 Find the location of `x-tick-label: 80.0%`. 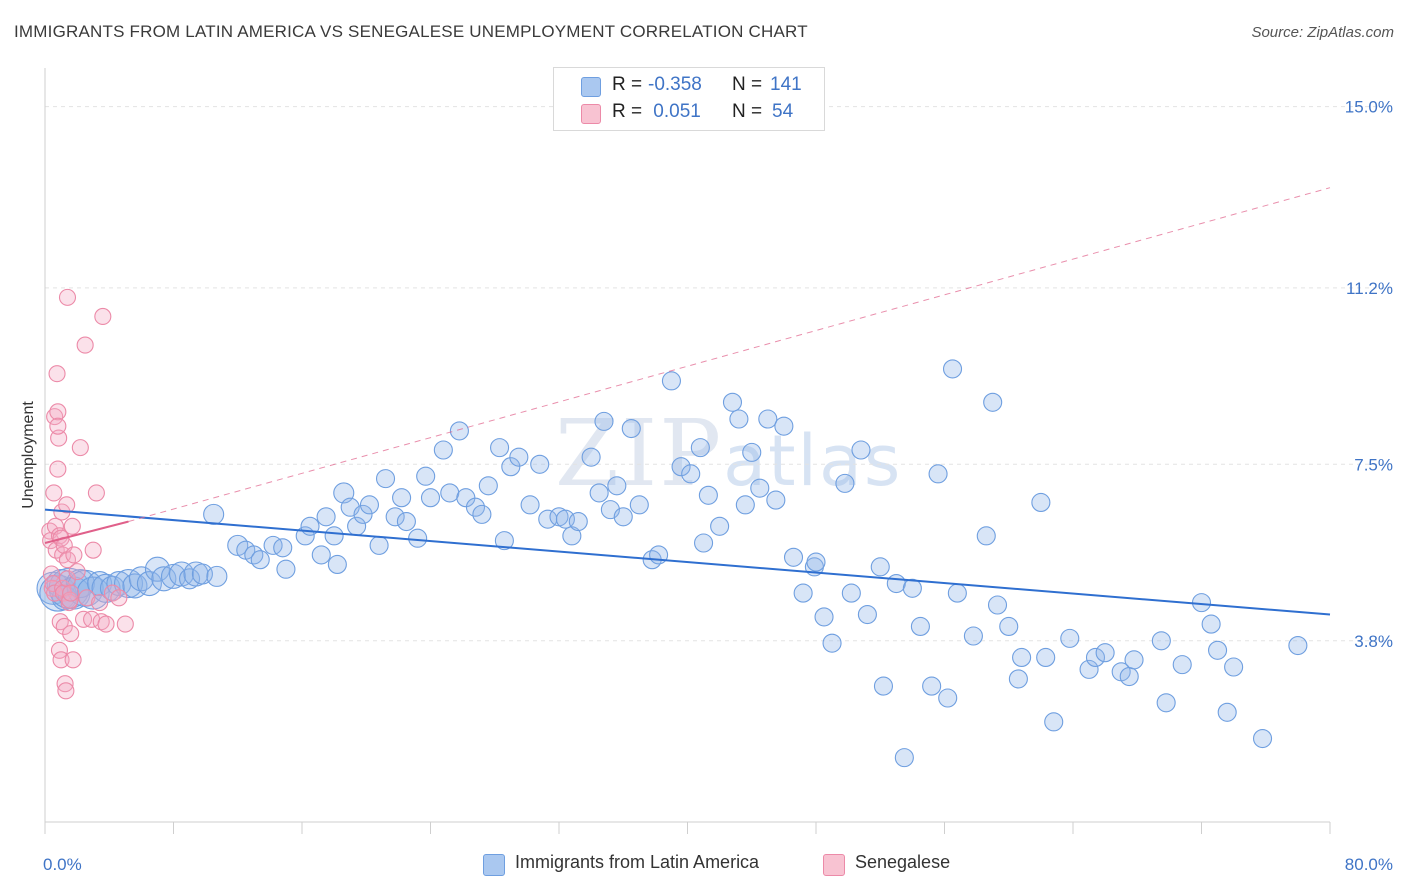

x-tick-label: 80.0% is located at coordinates (1369, 864).